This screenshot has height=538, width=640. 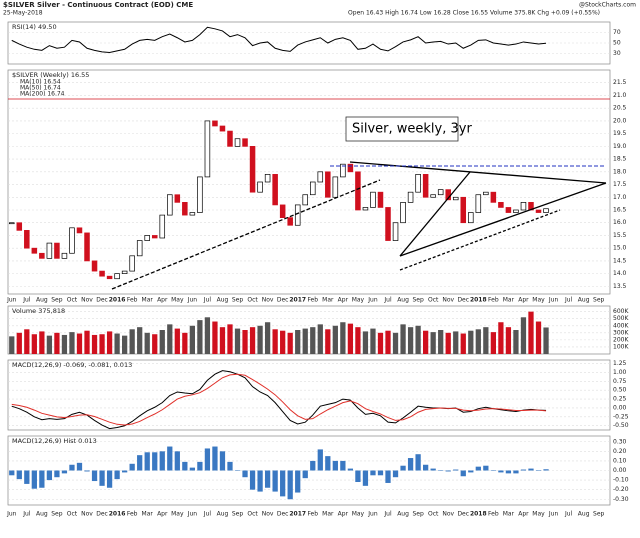 I want to click on date: 25-May-2018, so click(x=23, y=13).